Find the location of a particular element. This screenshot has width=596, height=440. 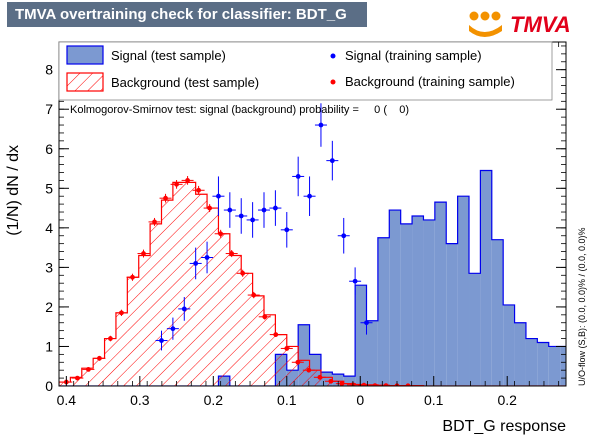

logo-text: TMVA is located at coordinates (540, 24).